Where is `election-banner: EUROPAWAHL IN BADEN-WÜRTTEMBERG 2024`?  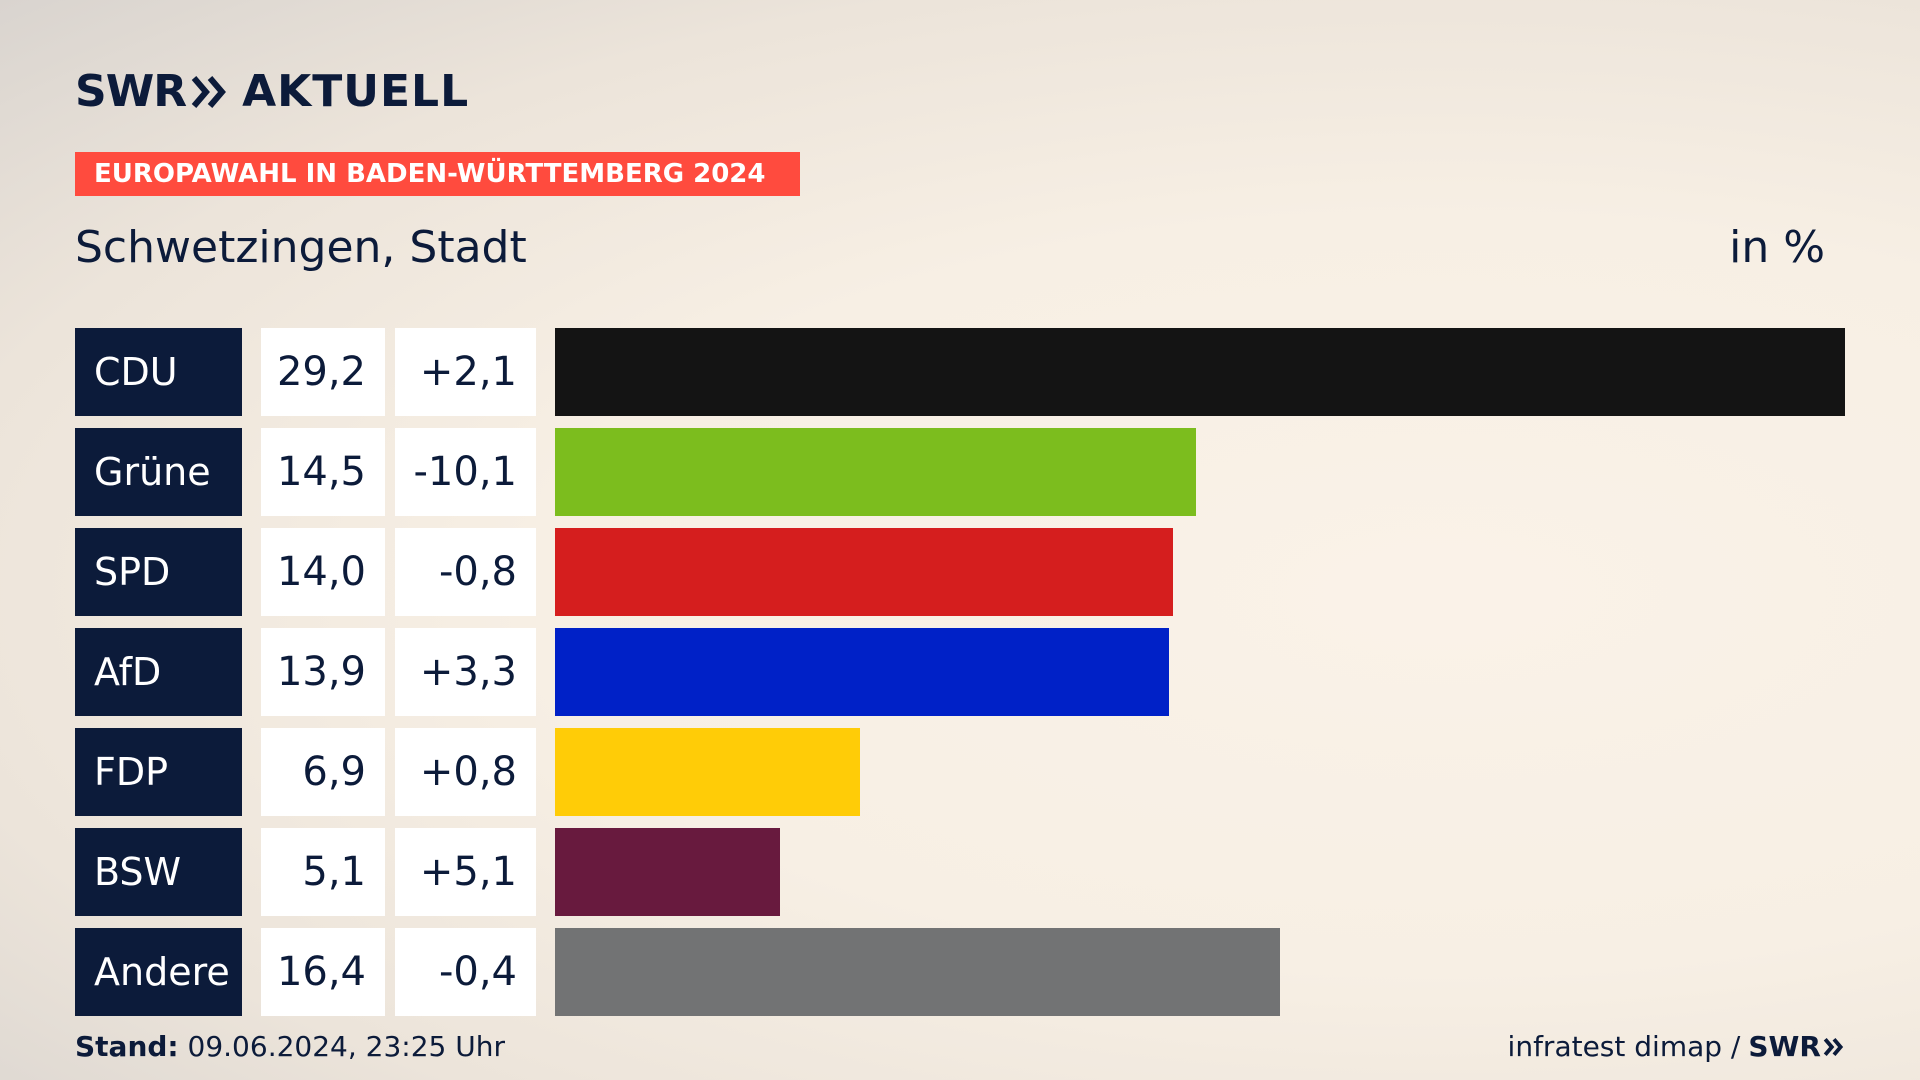
election-banner: EUROPAWAHL IN BADEN-WÜRTTEMBERG 2024 is located at coordinates (437, 174).